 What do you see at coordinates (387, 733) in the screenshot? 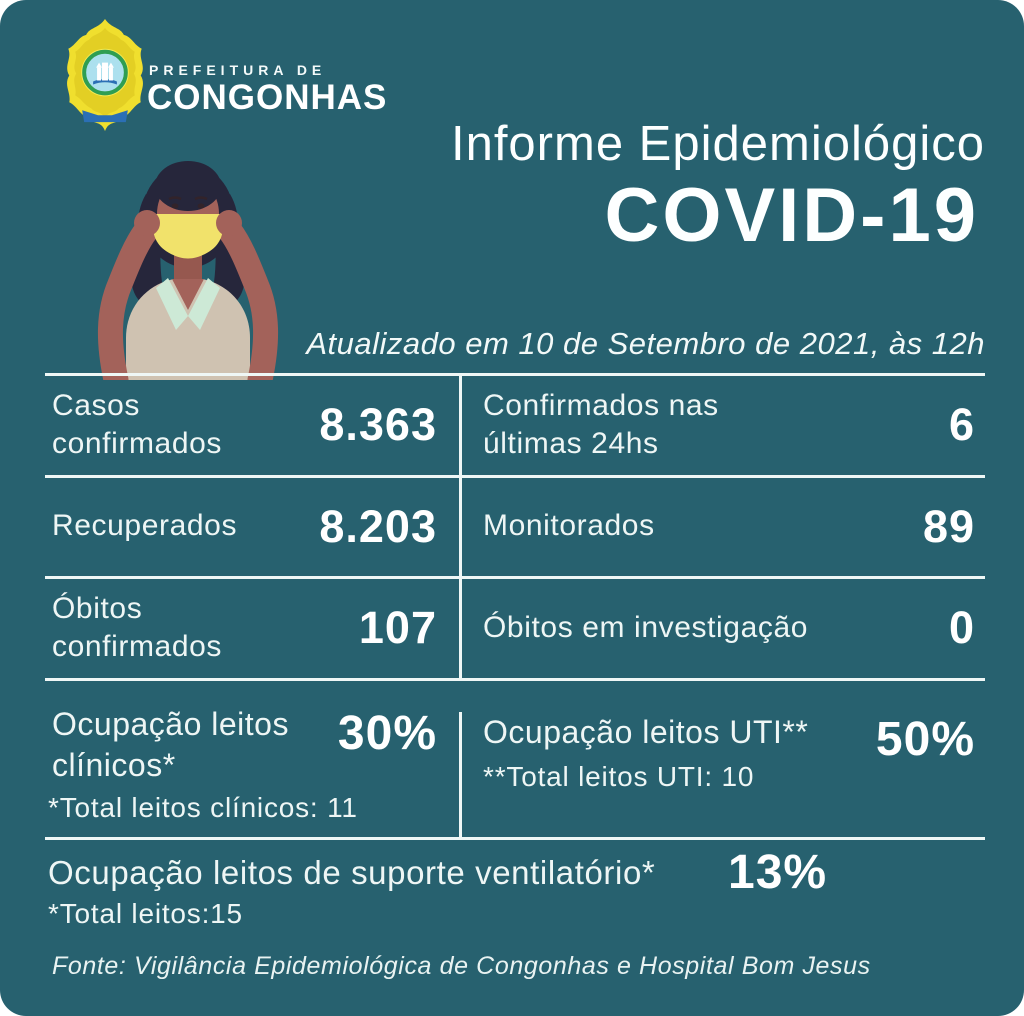
I see `occupancy-value: 30%` at bounding box center [387, 733].